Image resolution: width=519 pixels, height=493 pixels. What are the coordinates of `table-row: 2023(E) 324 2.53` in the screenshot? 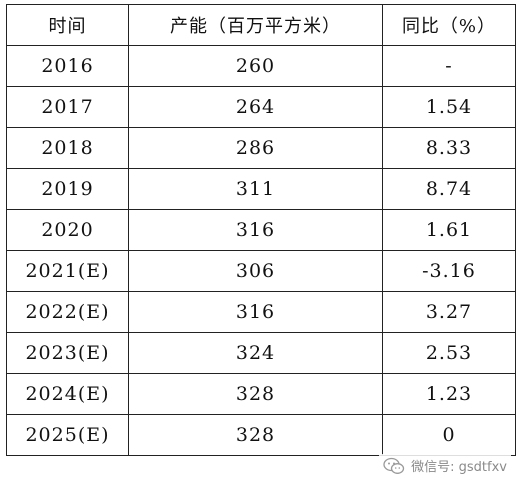 It's located at (261, 353).